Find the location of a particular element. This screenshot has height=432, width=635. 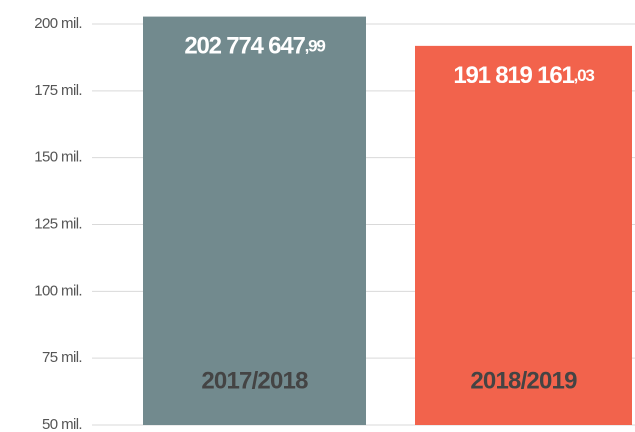

y-tick-label: 175 mil. is located at coordinates (58, 90).